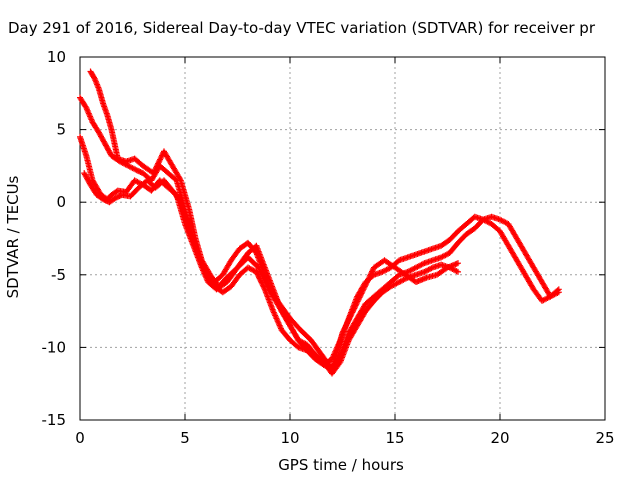  What do you see at coordinates (56, 57) in the screenshot?
I see `y-tick-label: 10` at bounding box center [56, 57].